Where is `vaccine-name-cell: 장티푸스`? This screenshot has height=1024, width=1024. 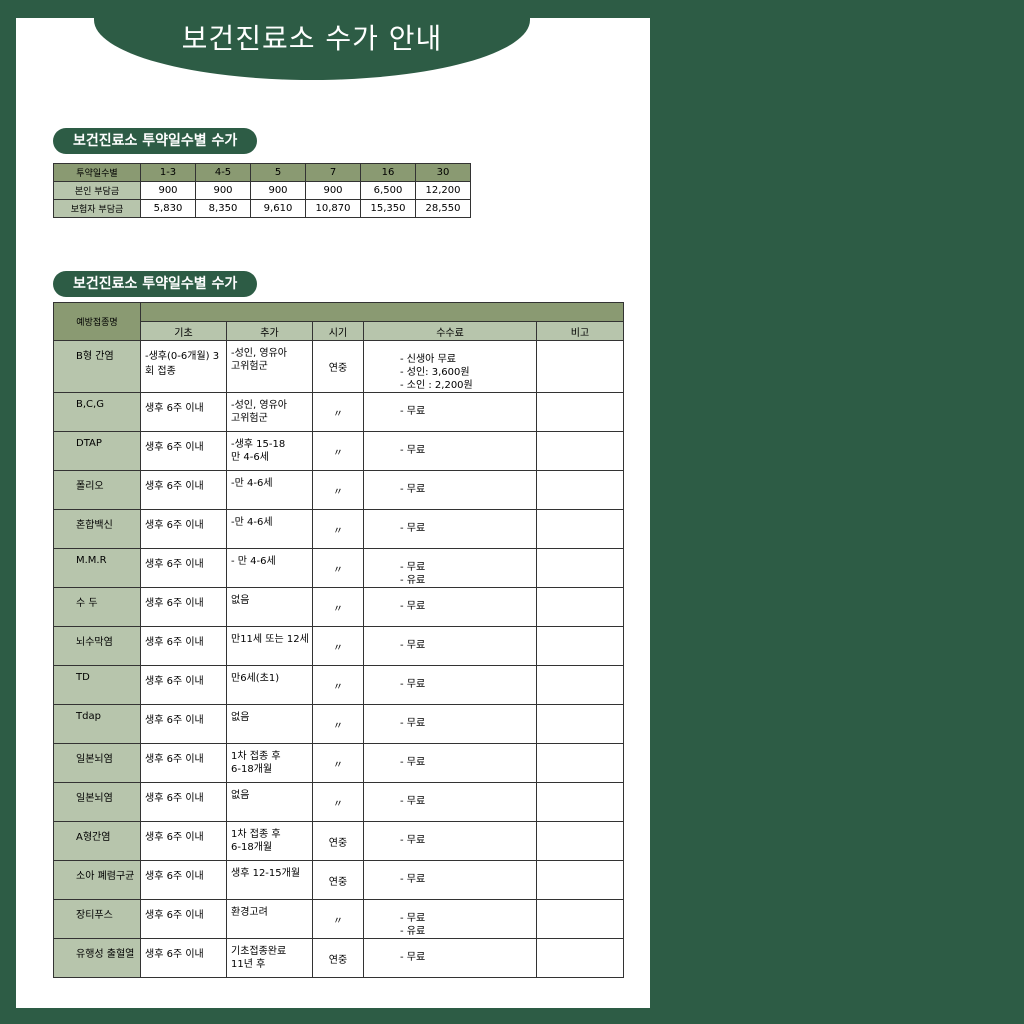 vaccine-name-cell: 장티푸스 is located at coordinates (97, 919).